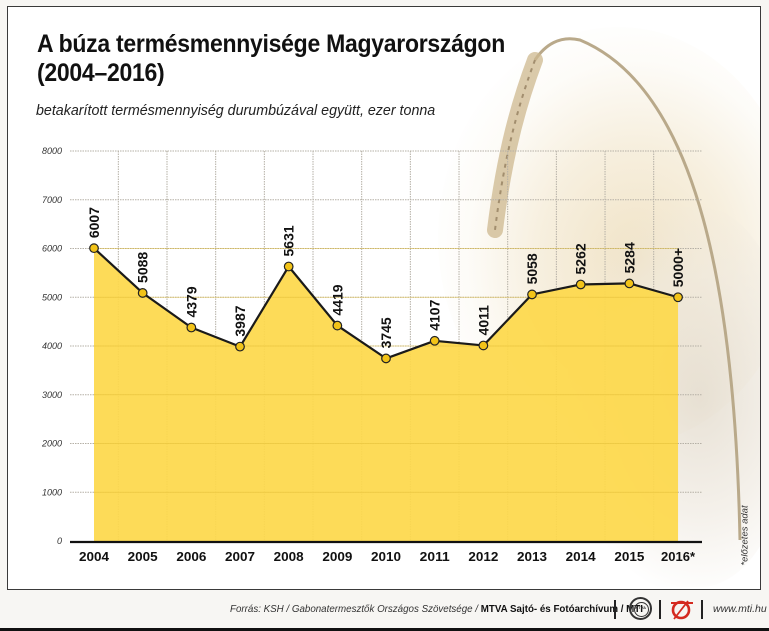  I want to click on data-label: 5000+, so click(678, 267).